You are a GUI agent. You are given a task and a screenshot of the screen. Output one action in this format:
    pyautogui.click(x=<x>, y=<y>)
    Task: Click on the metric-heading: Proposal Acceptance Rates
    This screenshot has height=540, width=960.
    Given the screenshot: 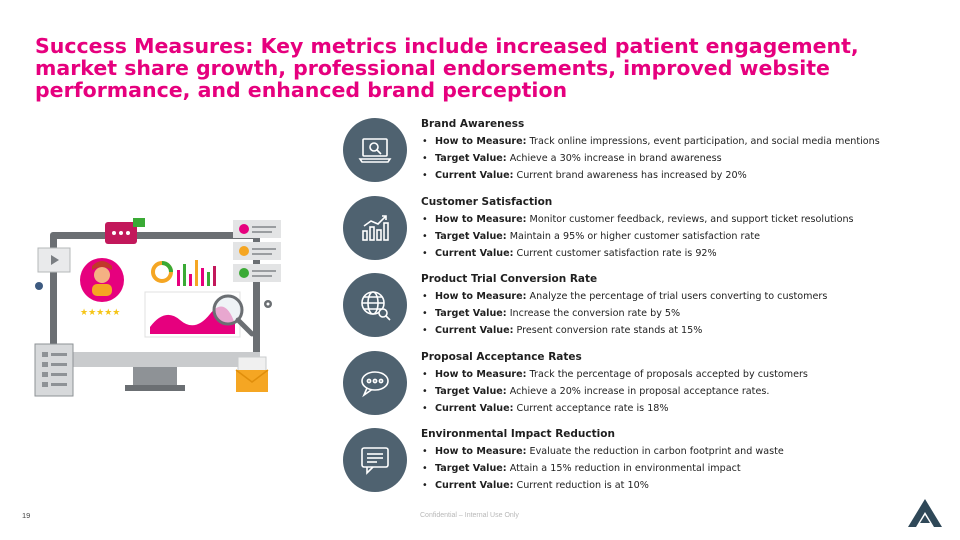 What is the action you would take?
    pyautogui.click(x=501, y=356)
    